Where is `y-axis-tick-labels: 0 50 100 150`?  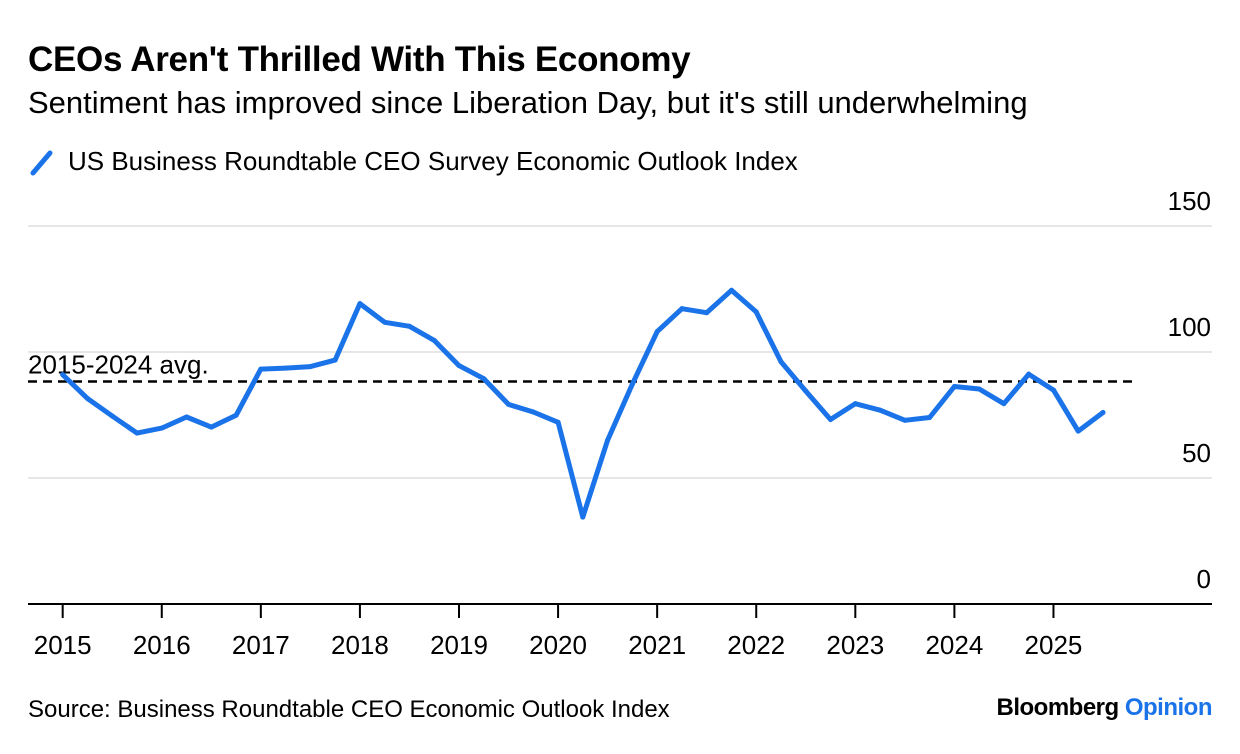
y-axis-tick-labels: 0 50 100 150 is located at coordinates (1189, 390).